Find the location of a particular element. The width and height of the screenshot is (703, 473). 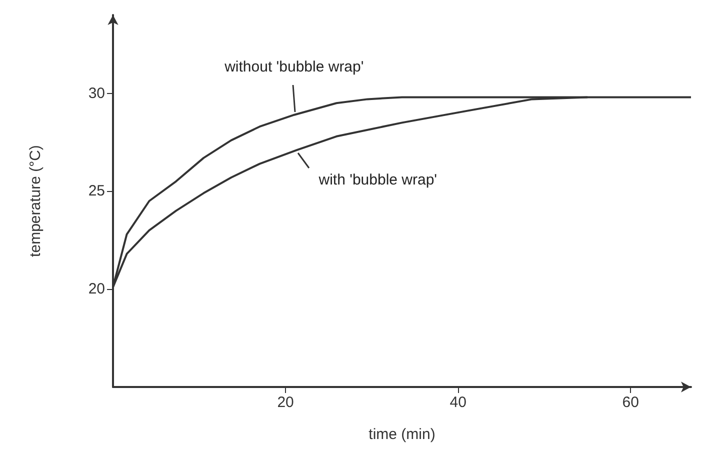

series-label: with 'bubble wrap' is located at coordinates (378, 180).